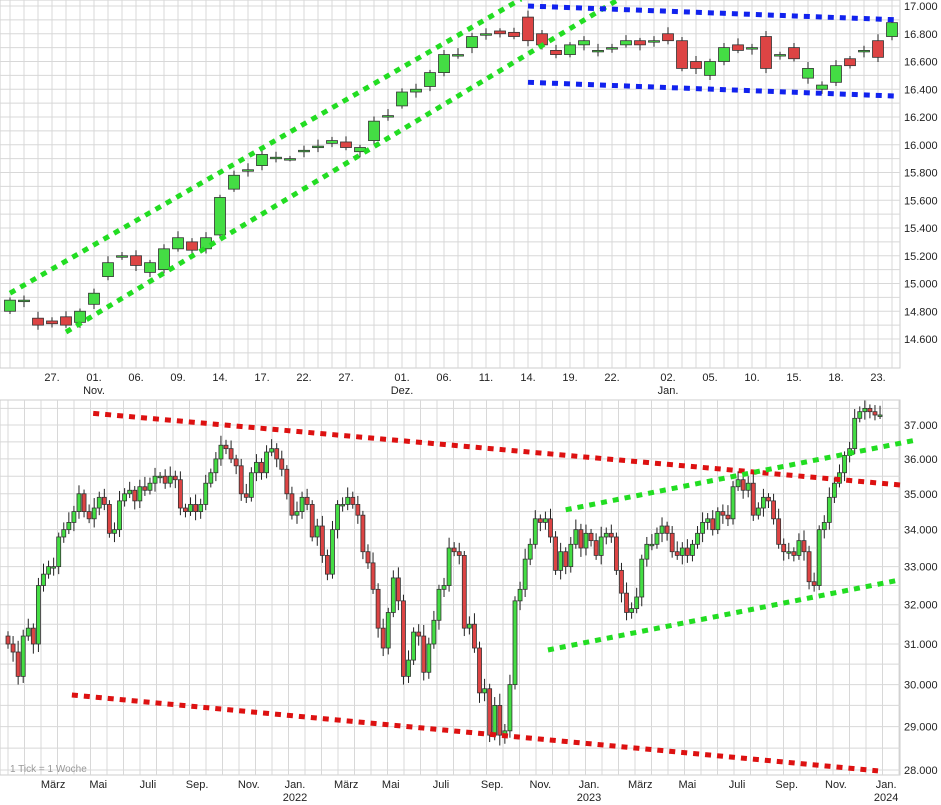 Image resolution: width=941 pixels, height=805 pixels. What do you see at coordinates (569, 378) in the screenshot?
I see `x-tick-label: 19.` at bounding box center [569, 378].